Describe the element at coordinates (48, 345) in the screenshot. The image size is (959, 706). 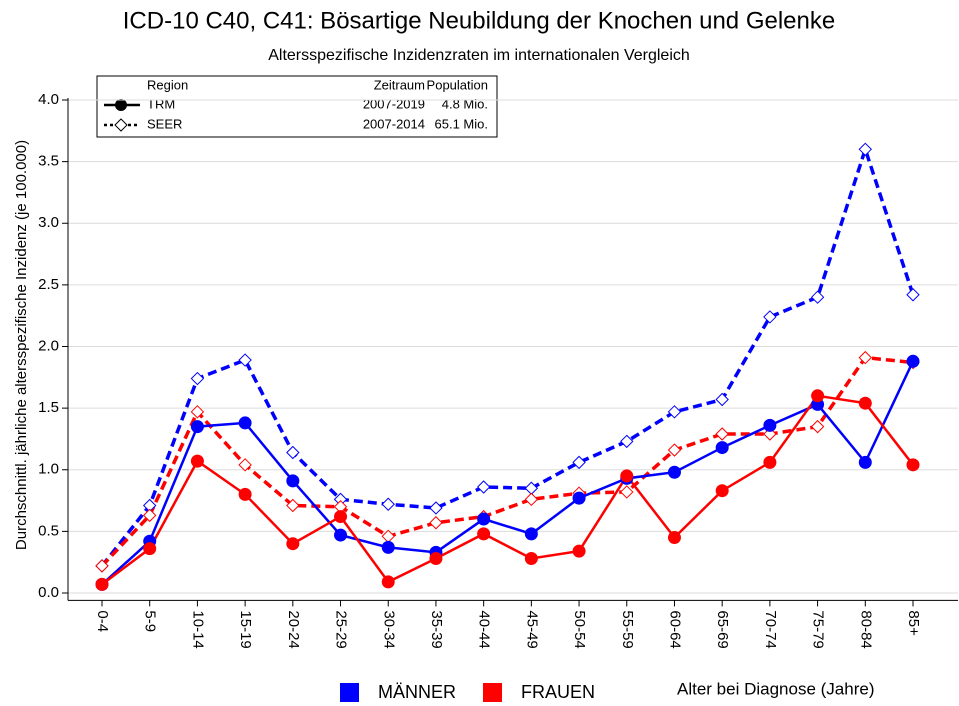
I see `y-tick-label: 2.0` at that location.